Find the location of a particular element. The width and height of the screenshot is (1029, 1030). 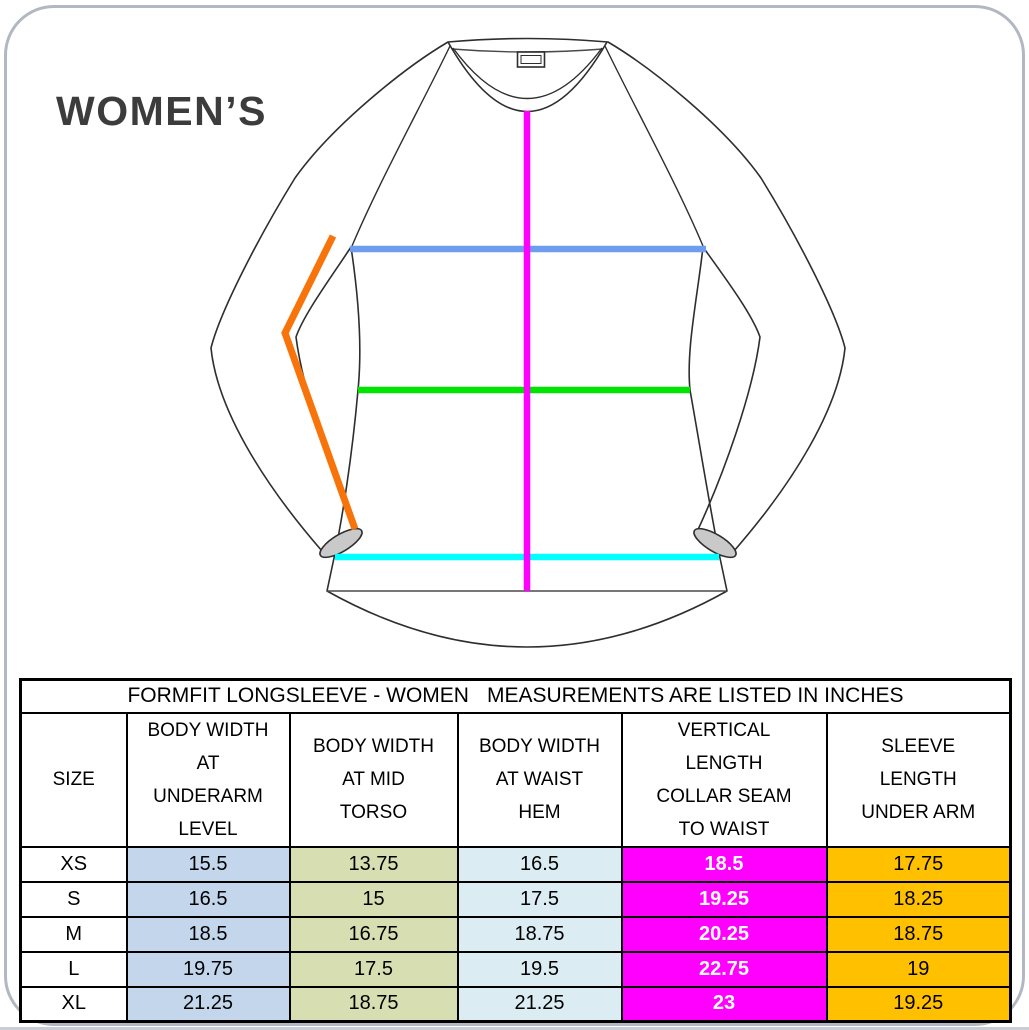

value-cell: 18.25 is located at coordinates (918, 899).